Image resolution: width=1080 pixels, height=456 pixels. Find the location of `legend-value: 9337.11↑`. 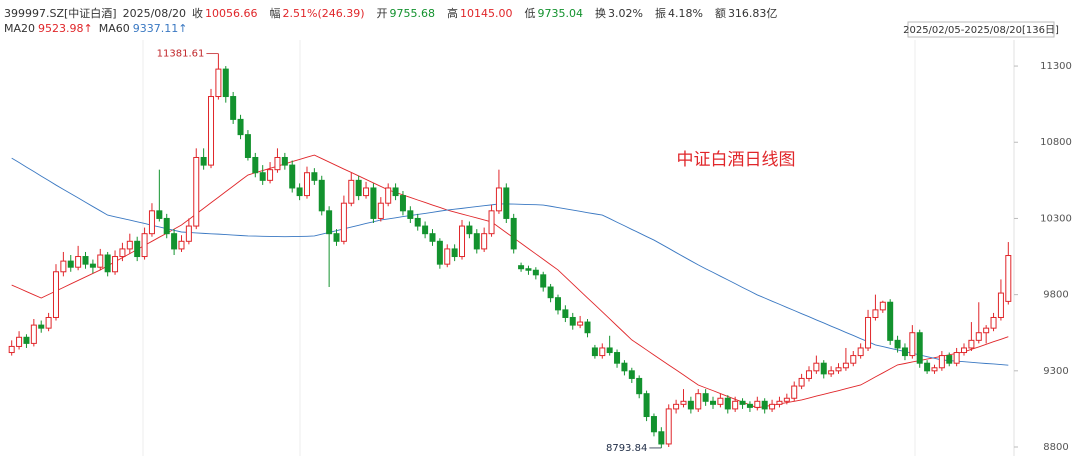

legend-value: 9337.11↑ is located at coordinates (160, 28).